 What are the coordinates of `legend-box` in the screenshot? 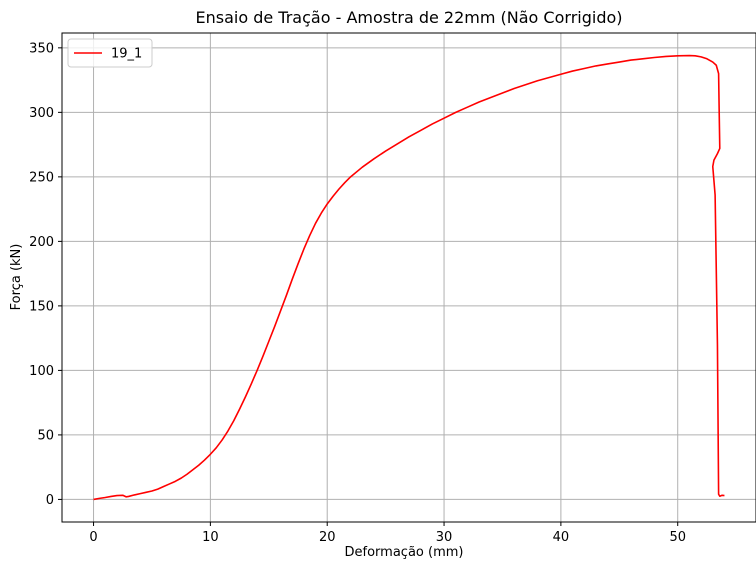 It's located at (110, 53).